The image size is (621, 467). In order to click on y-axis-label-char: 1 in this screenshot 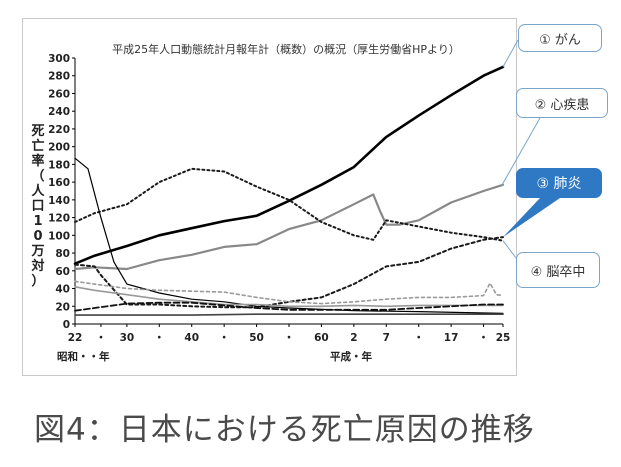, I will do `click(38, 221)`.